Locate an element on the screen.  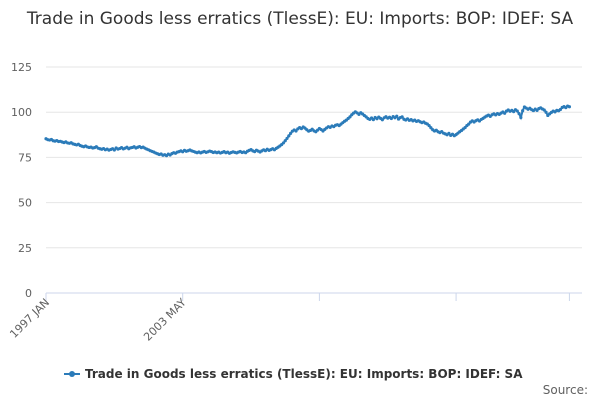
y-tick-label: 25 is located at coordinates (25, 248).